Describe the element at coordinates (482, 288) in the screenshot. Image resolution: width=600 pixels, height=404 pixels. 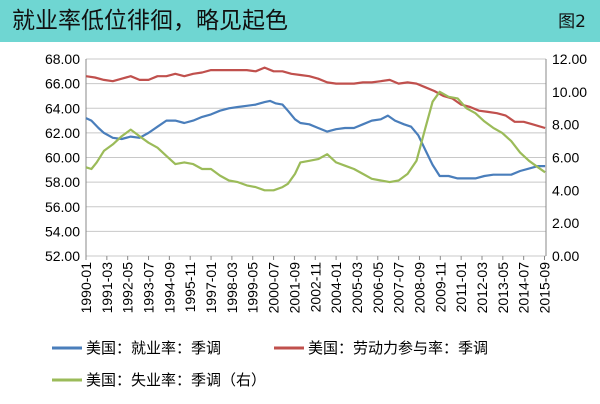
I see `x-tick-label: 2012-03` at that location.